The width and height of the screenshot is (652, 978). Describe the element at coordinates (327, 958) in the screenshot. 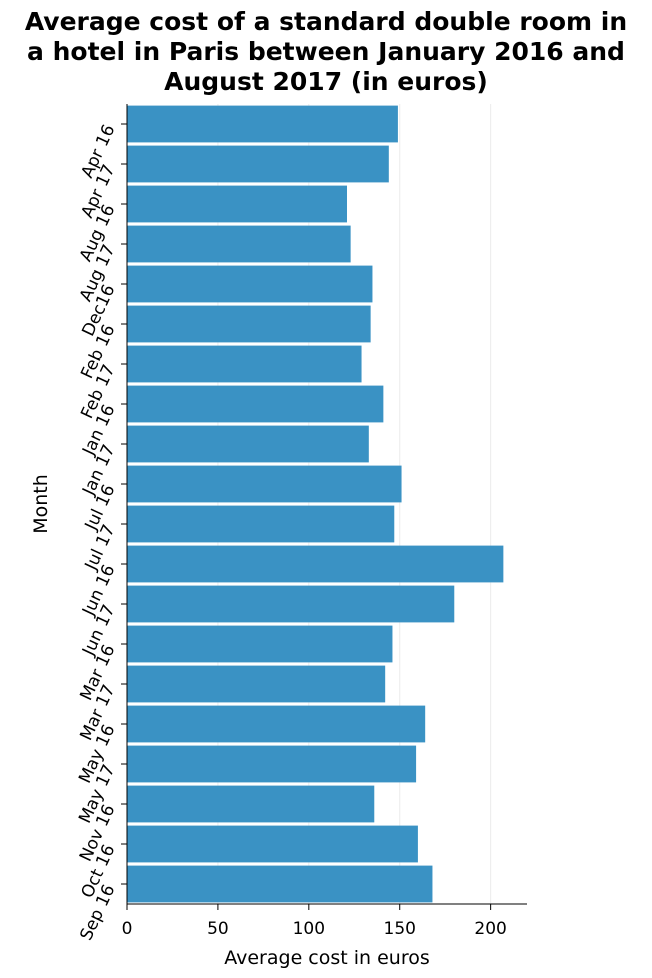

I see `x-axis-label: Average cost in euros` at that location.